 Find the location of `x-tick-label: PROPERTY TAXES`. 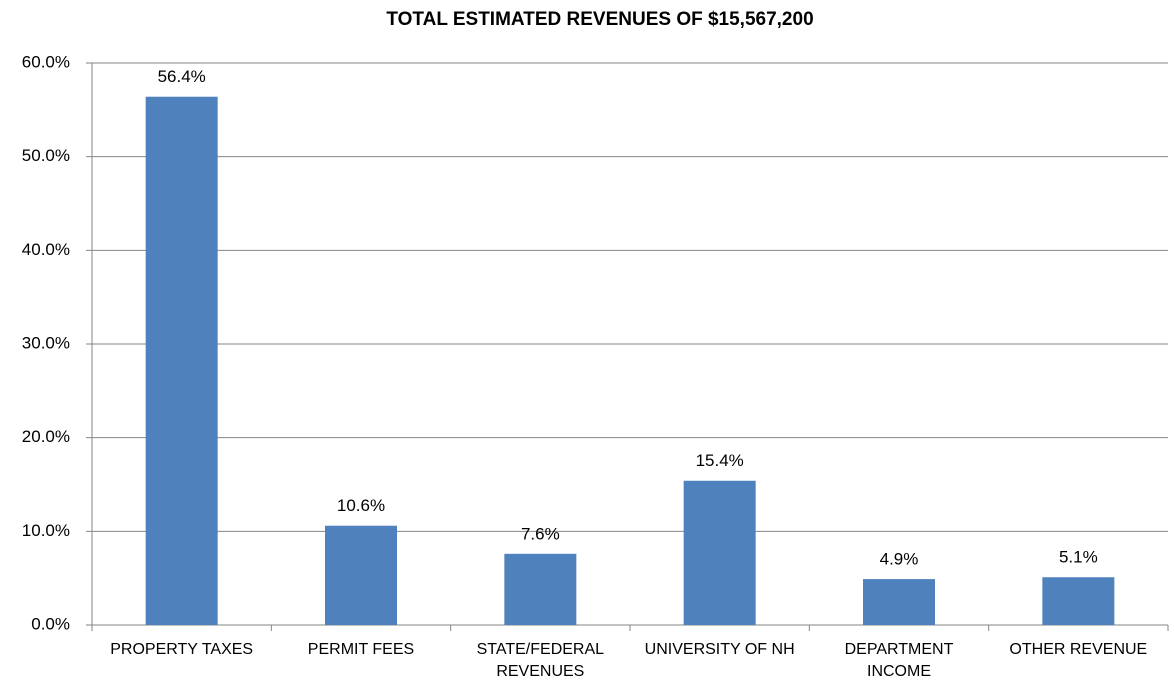

x-tick-label: PROPERTY TAXES is located at coordinates (182, 649).